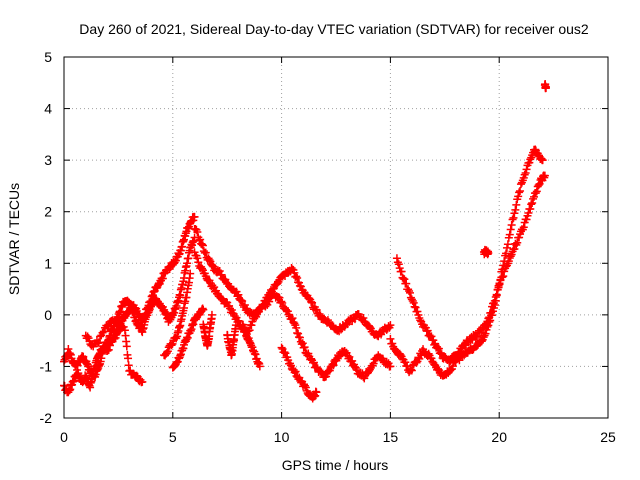 The width and height of the screenshot is (640, 480). I want to click on y-tick-label: 3, so click(48, 160).